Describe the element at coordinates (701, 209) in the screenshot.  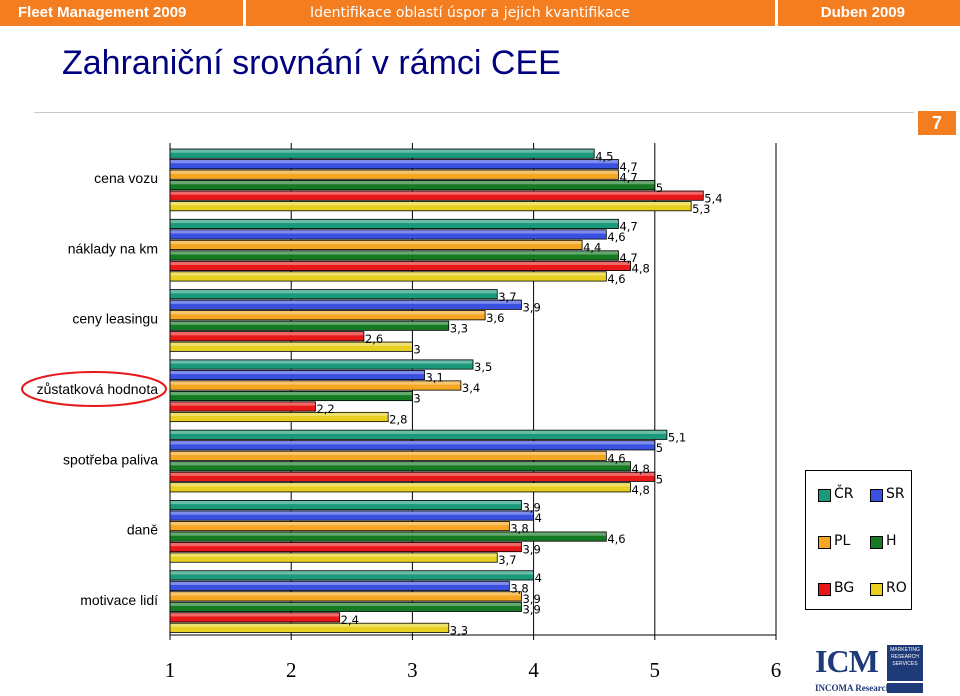
I see `data-label: 5,3` at that location.